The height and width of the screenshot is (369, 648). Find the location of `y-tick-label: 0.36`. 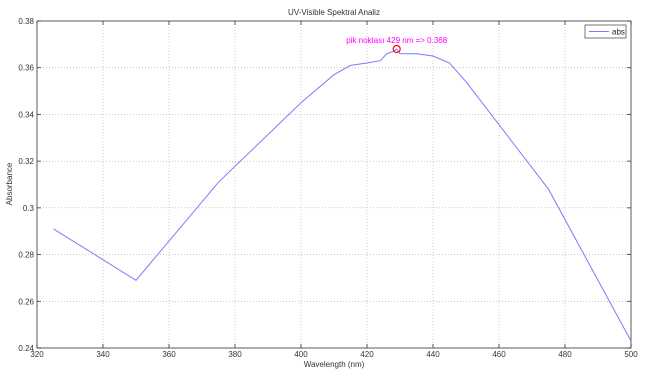

y-tick-label: 0.36 is located at coordinates (26, 68).